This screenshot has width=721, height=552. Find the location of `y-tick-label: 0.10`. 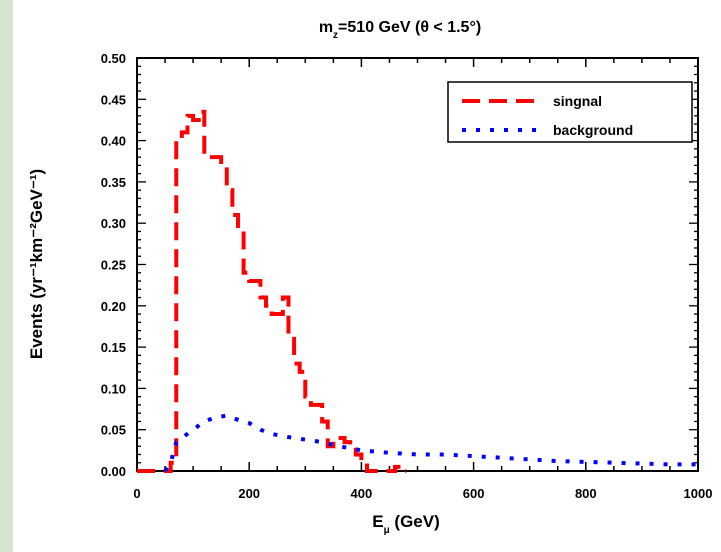

y-tick-label: 0.10 is located at coordinates (113, 388).